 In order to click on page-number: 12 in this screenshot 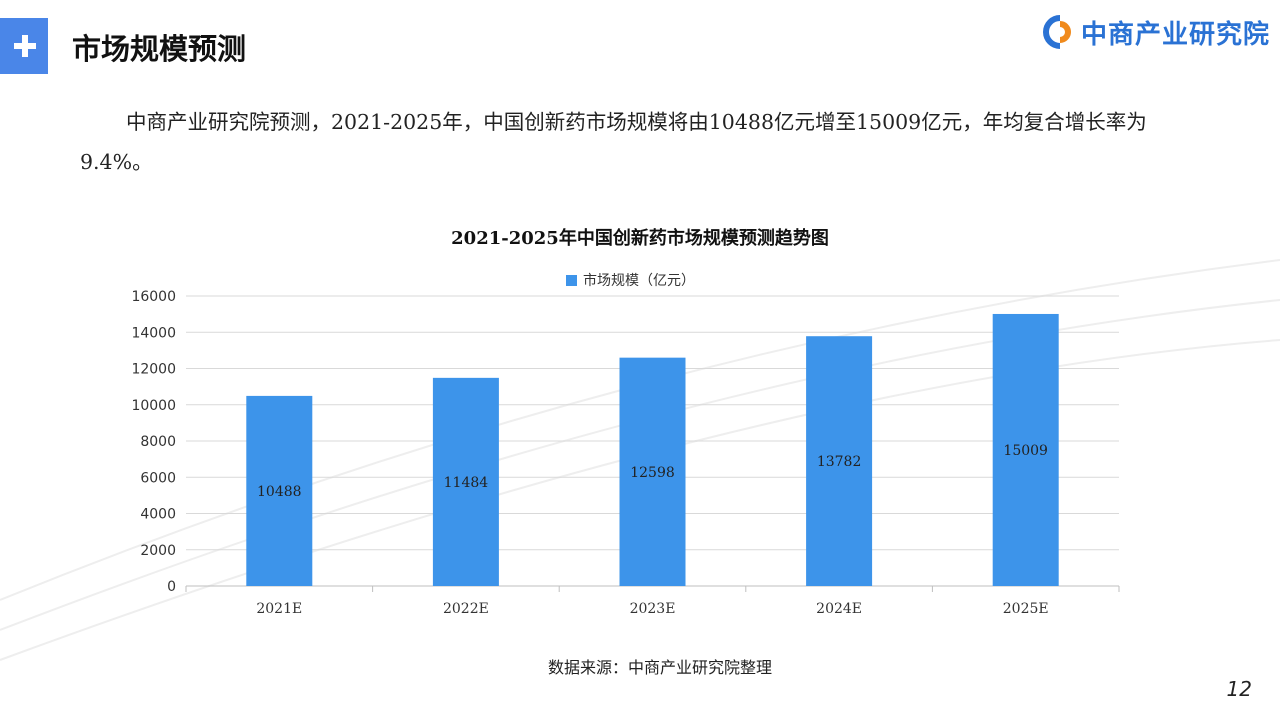, I will do `click(1239, 689)`.